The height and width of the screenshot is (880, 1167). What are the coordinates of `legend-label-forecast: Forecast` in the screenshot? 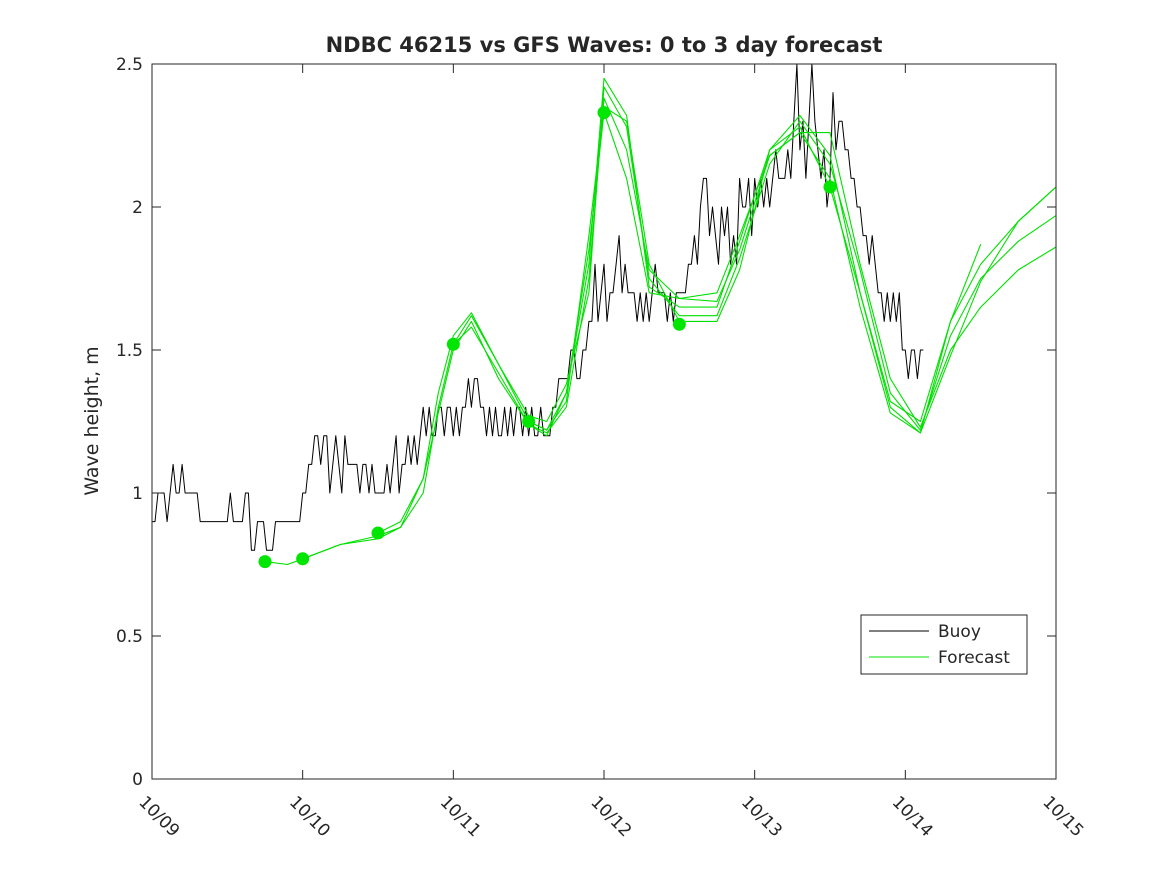 It's located at (974, 658).